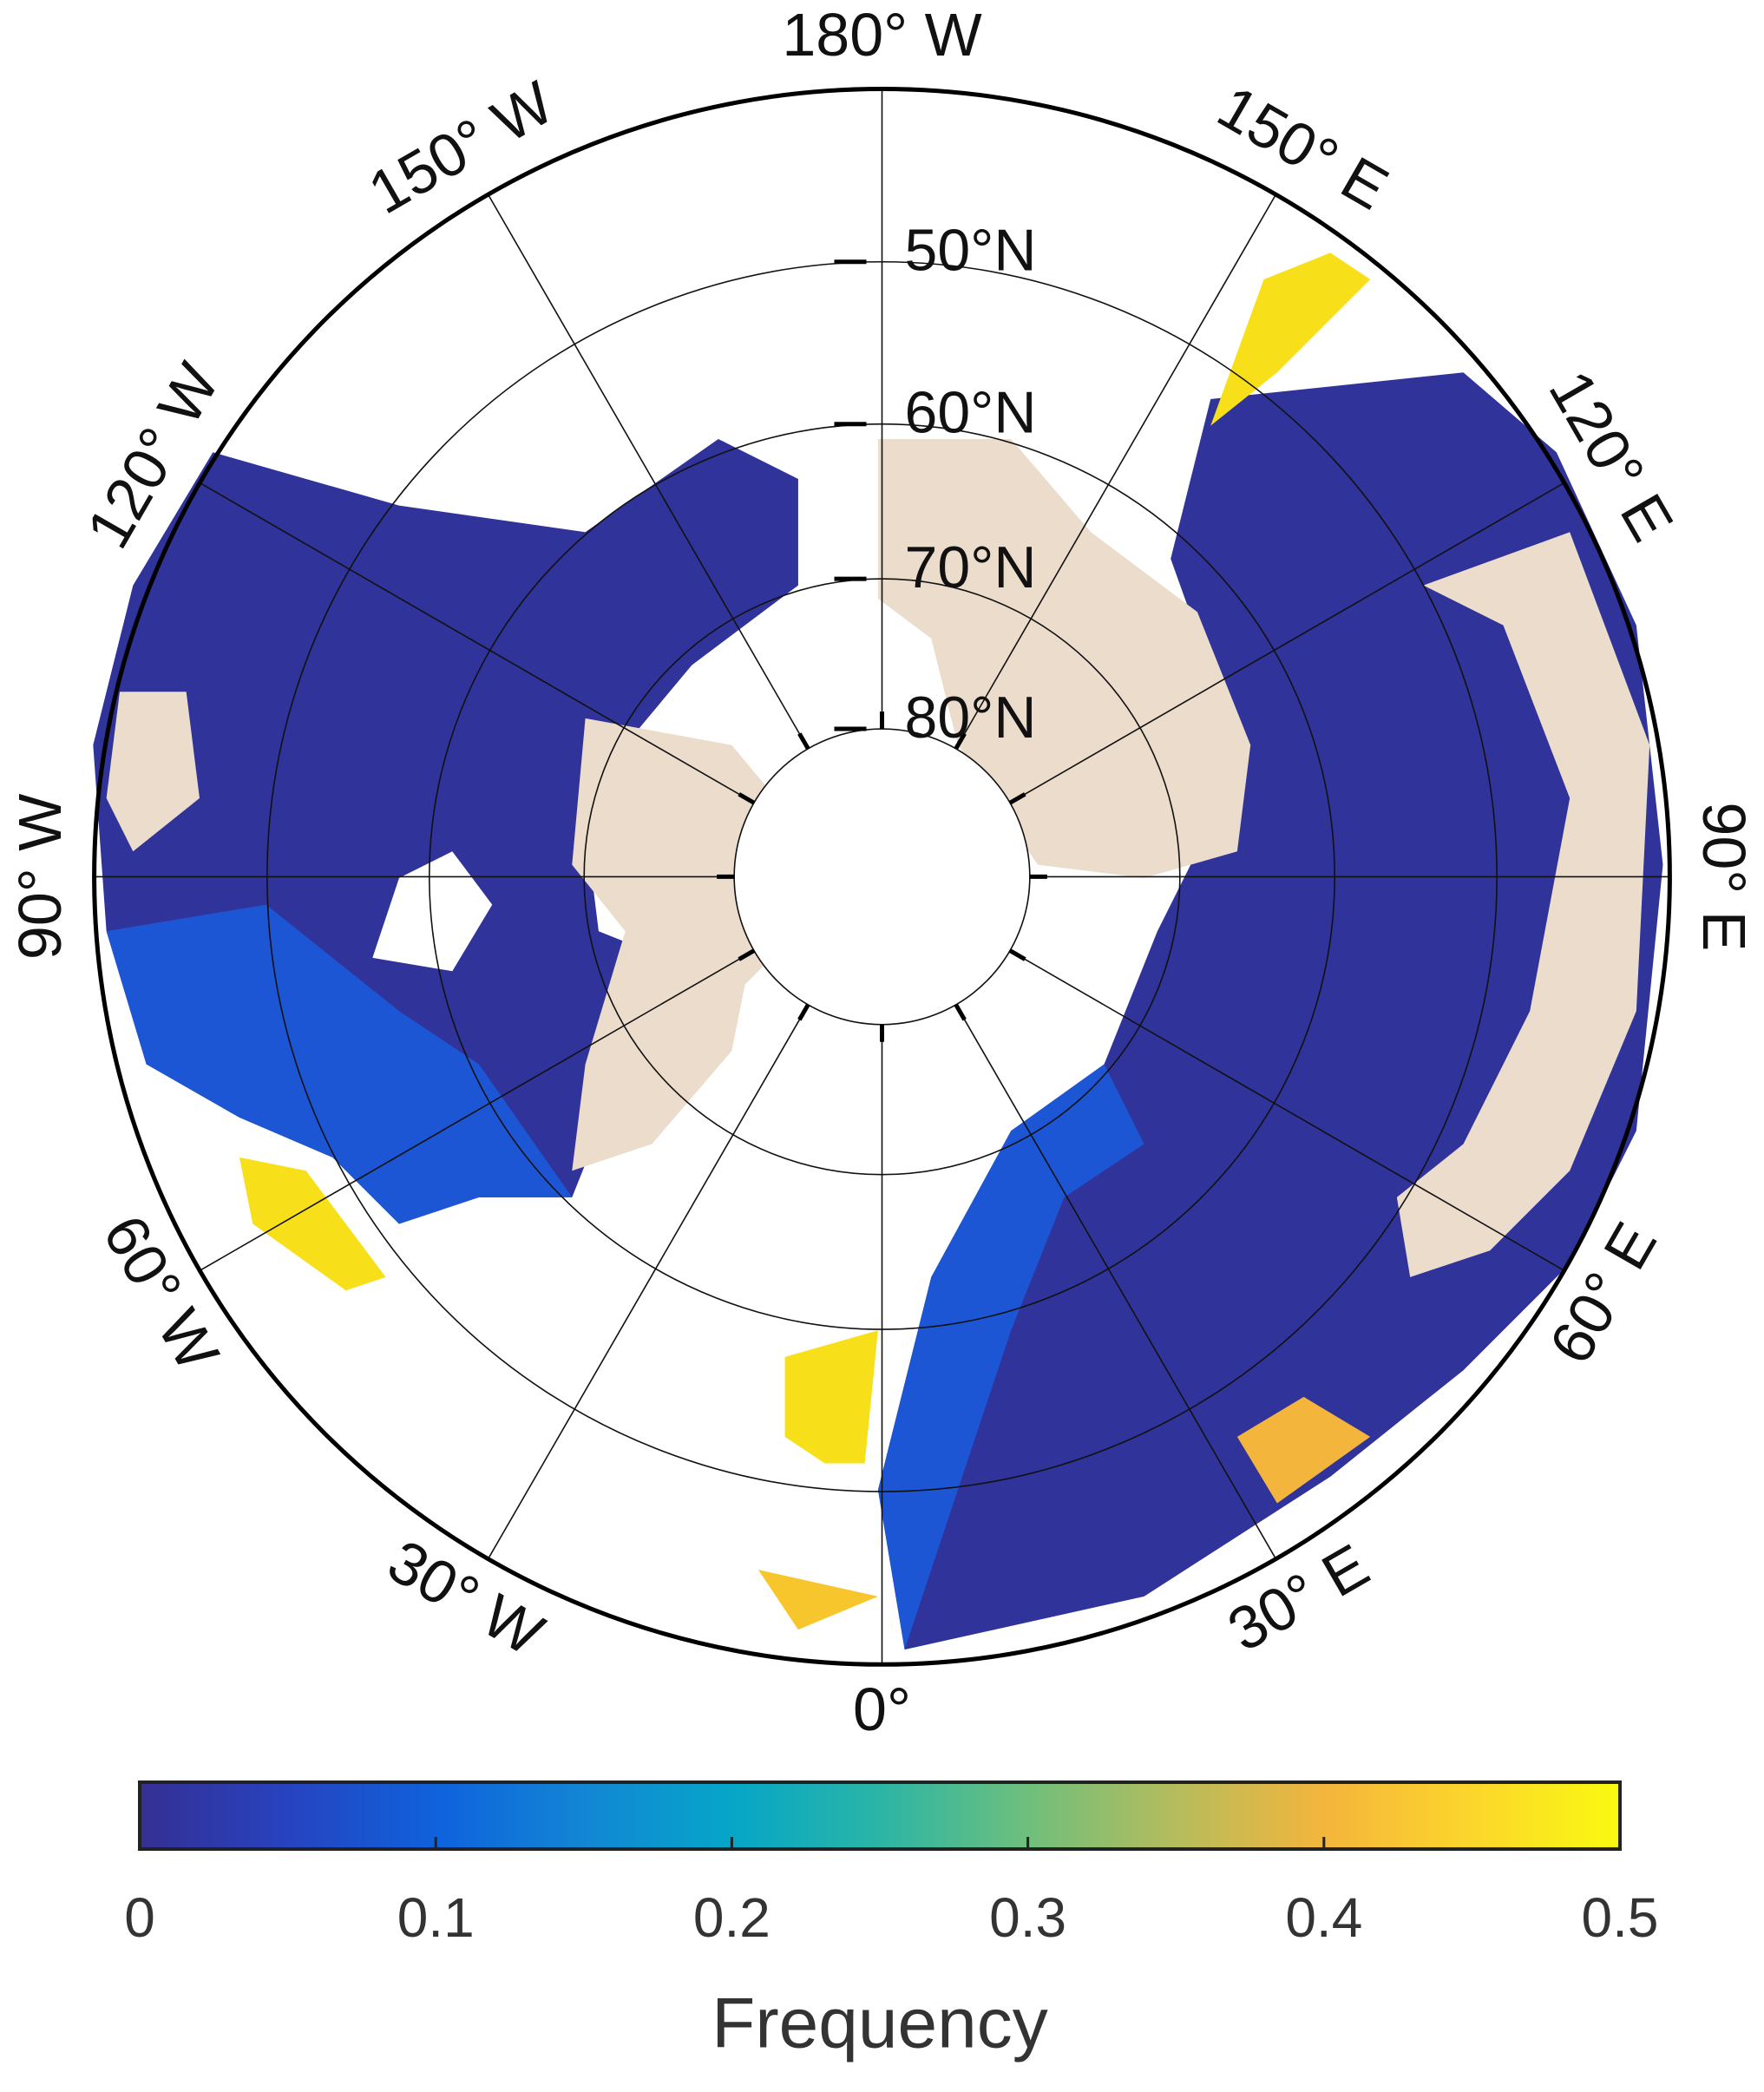 The height and width of the screenshot is (2092, 1764). What do you see at coordinates (460, 148) in the screenshot?
I see `longitude-label: 150° W` at bounding box center [460, 148].